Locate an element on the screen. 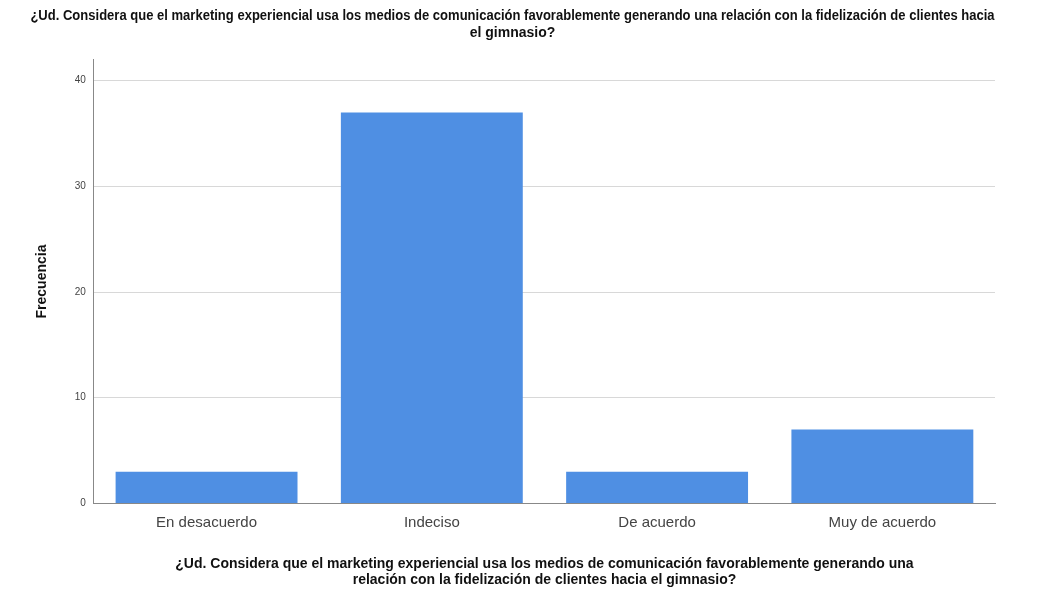  y-axis-title: Frecuencia is located at coordinates (41, 281).